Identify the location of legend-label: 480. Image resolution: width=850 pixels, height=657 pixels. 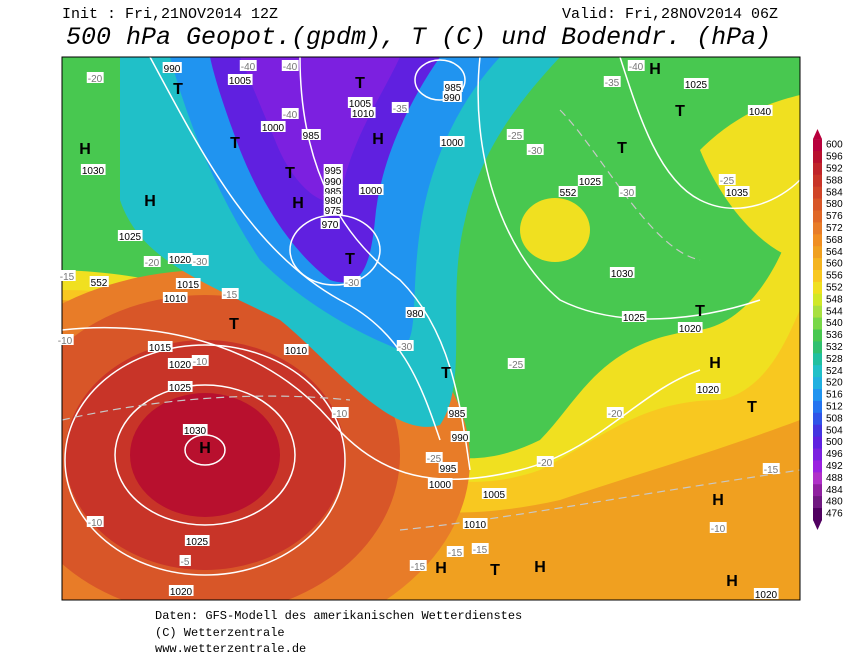
(834, 502).